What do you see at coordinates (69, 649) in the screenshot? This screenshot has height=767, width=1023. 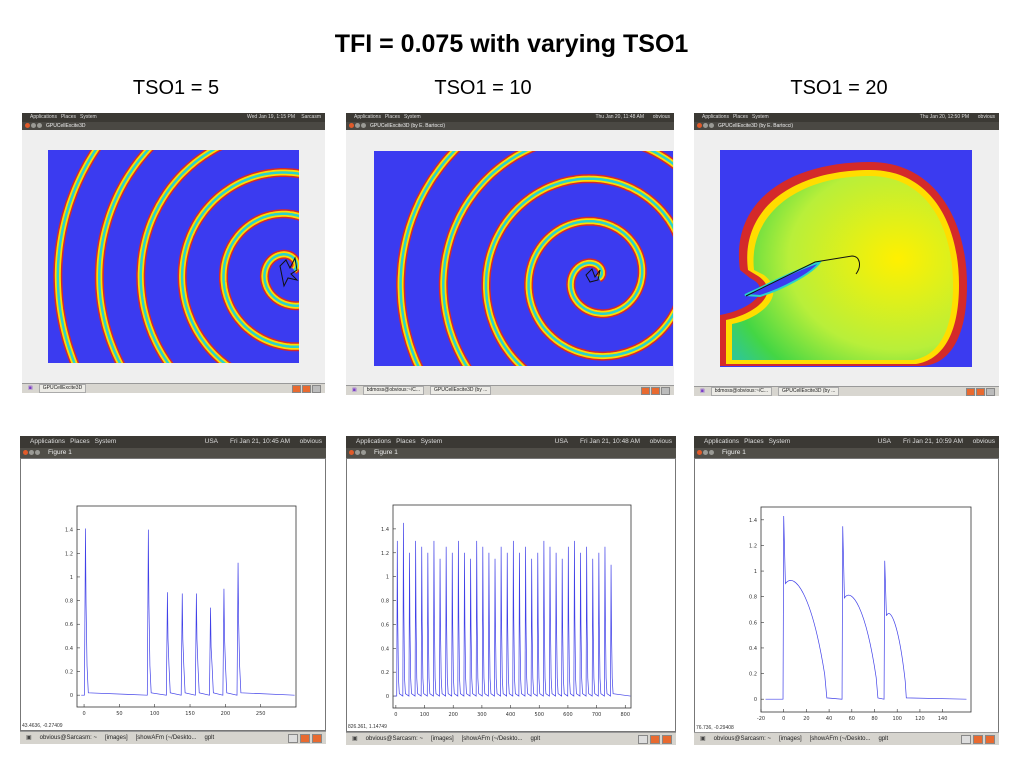 I see `y-tick-label: 0.4` at bounding box center [69, 649].